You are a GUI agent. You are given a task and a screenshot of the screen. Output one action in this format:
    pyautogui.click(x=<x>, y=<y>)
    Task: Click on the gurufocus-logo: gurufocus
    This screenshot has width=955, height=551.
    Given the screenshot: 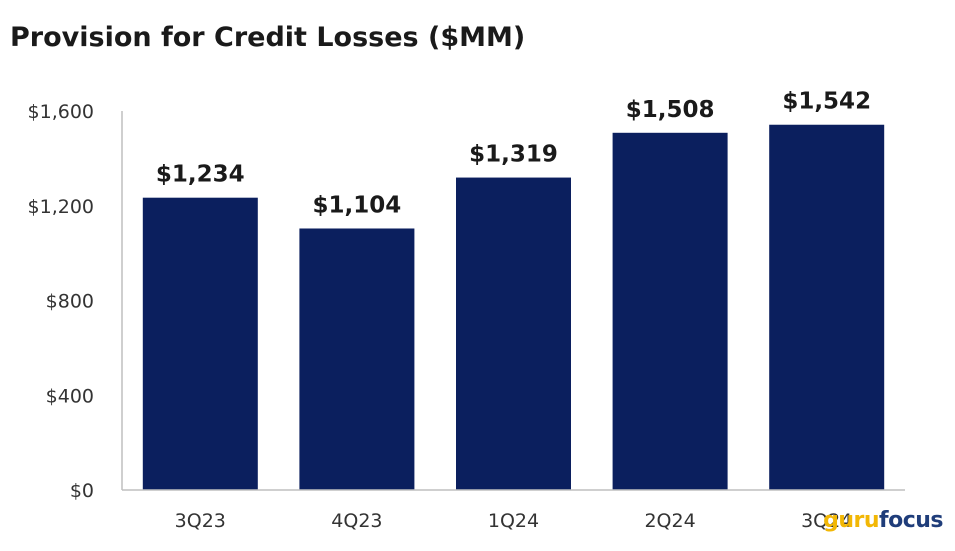 What is the action you would take?
    pyautogui.click(x=883, y=520)
    